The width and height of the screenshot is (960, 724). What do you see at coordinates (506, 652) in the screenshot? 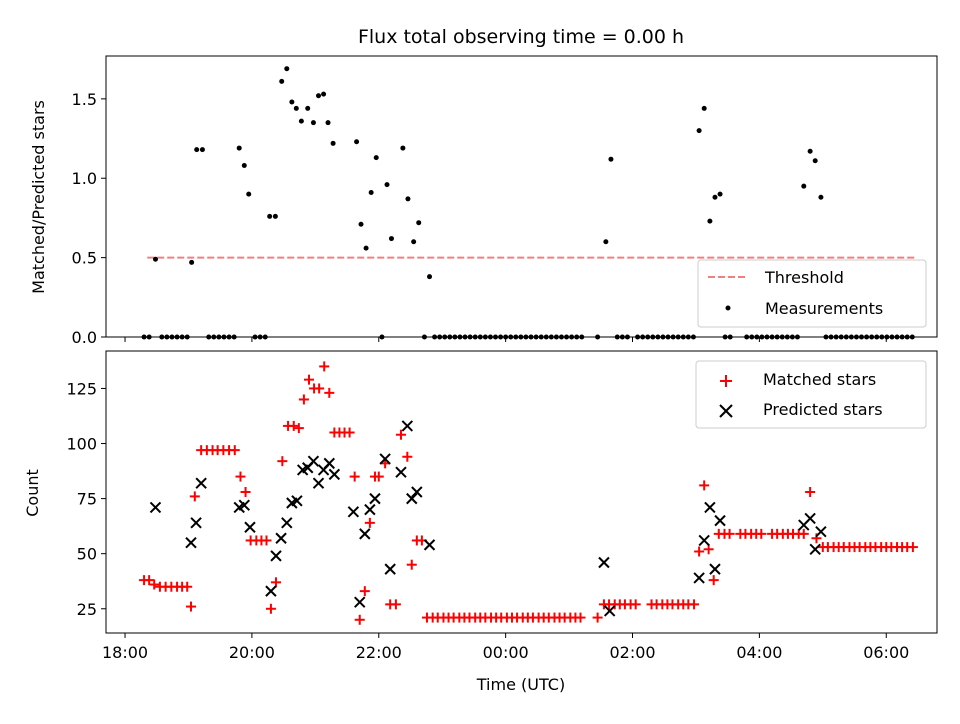
I see `x-tick-label: 00:00` at bounding box center [506, 652].